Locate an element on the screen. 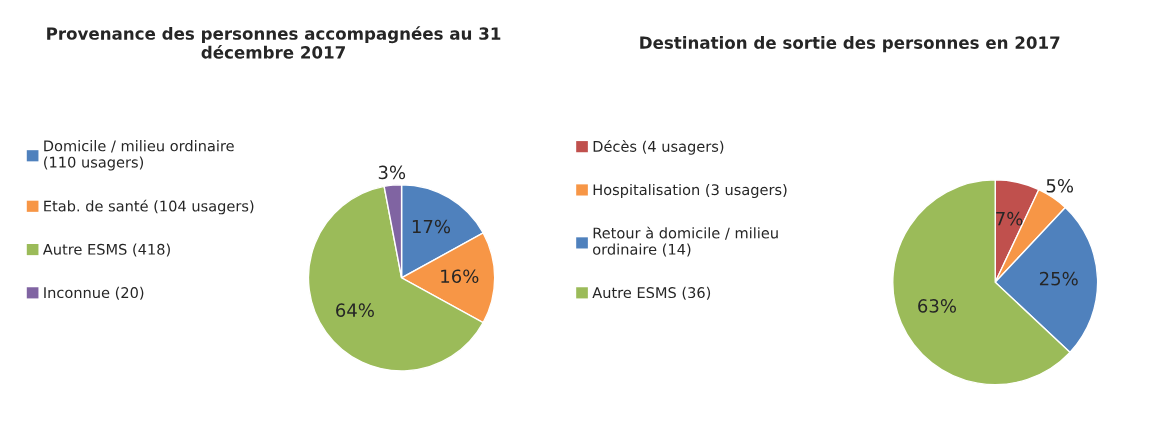 The image size is (1164, 441). data-label: 16% is located at coordinates (460, 276).